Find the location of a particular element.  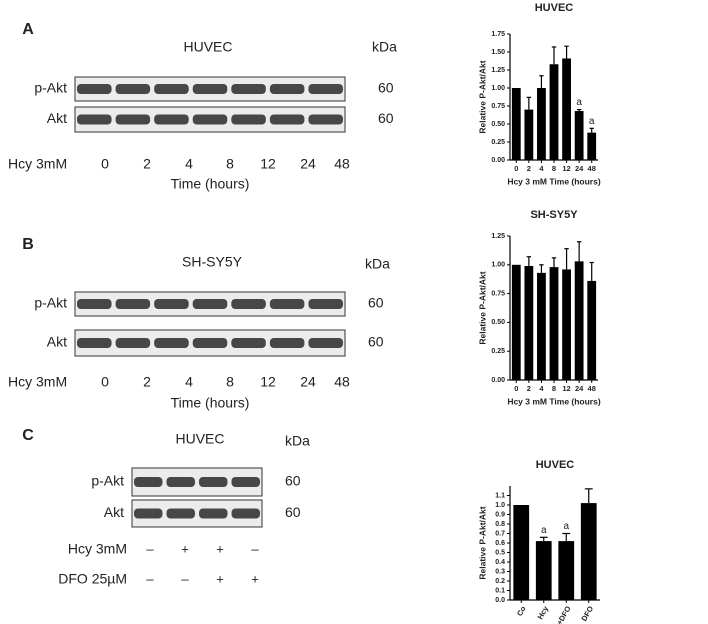

lane-label: 12 is located at coordinates (268, 164).